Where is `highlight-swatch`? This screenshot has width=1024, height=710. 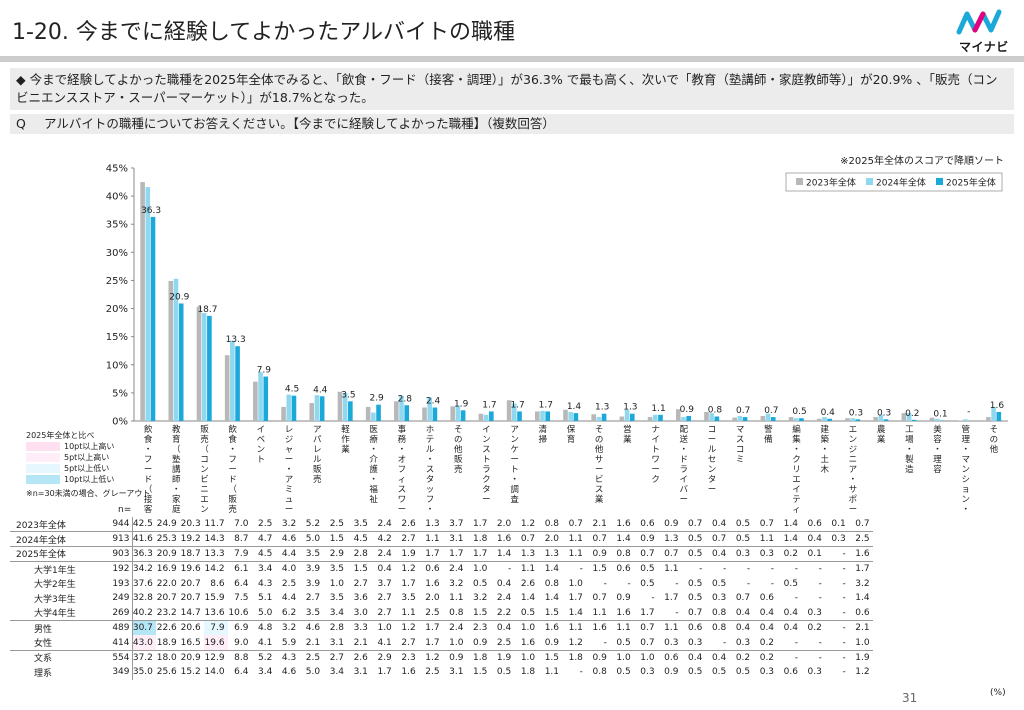
highlight-swatch is located at coordinates (43, 479).